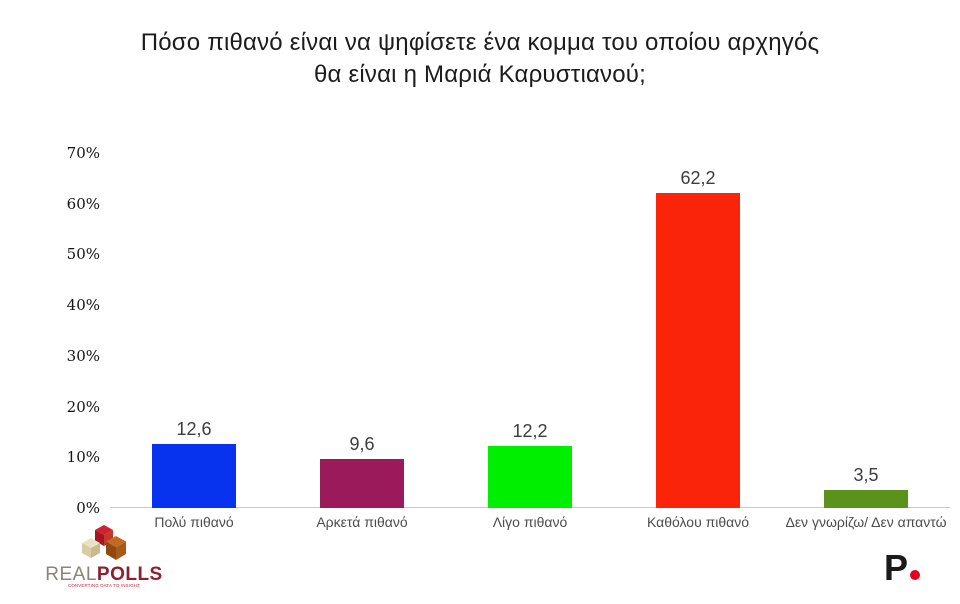  What do you see at coordinates (530, 431) in the screenshot?
I see `bar-value-label: 12,2` at bounding box center [530, 431].